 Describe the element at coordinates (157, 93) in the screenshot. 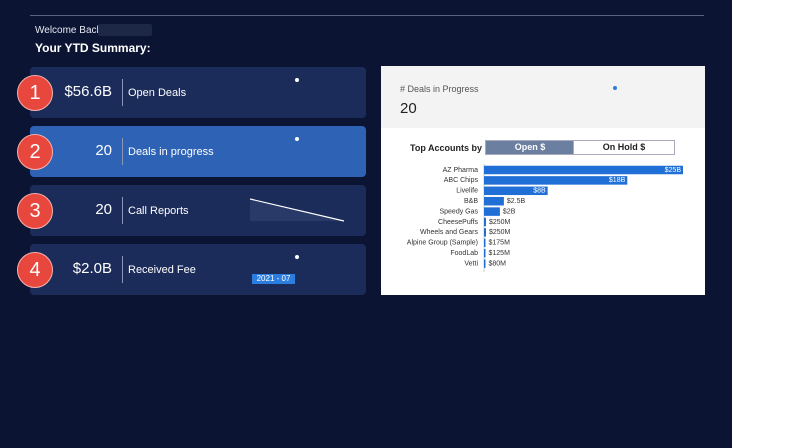

I see `card-label: Open Deals` at that location.